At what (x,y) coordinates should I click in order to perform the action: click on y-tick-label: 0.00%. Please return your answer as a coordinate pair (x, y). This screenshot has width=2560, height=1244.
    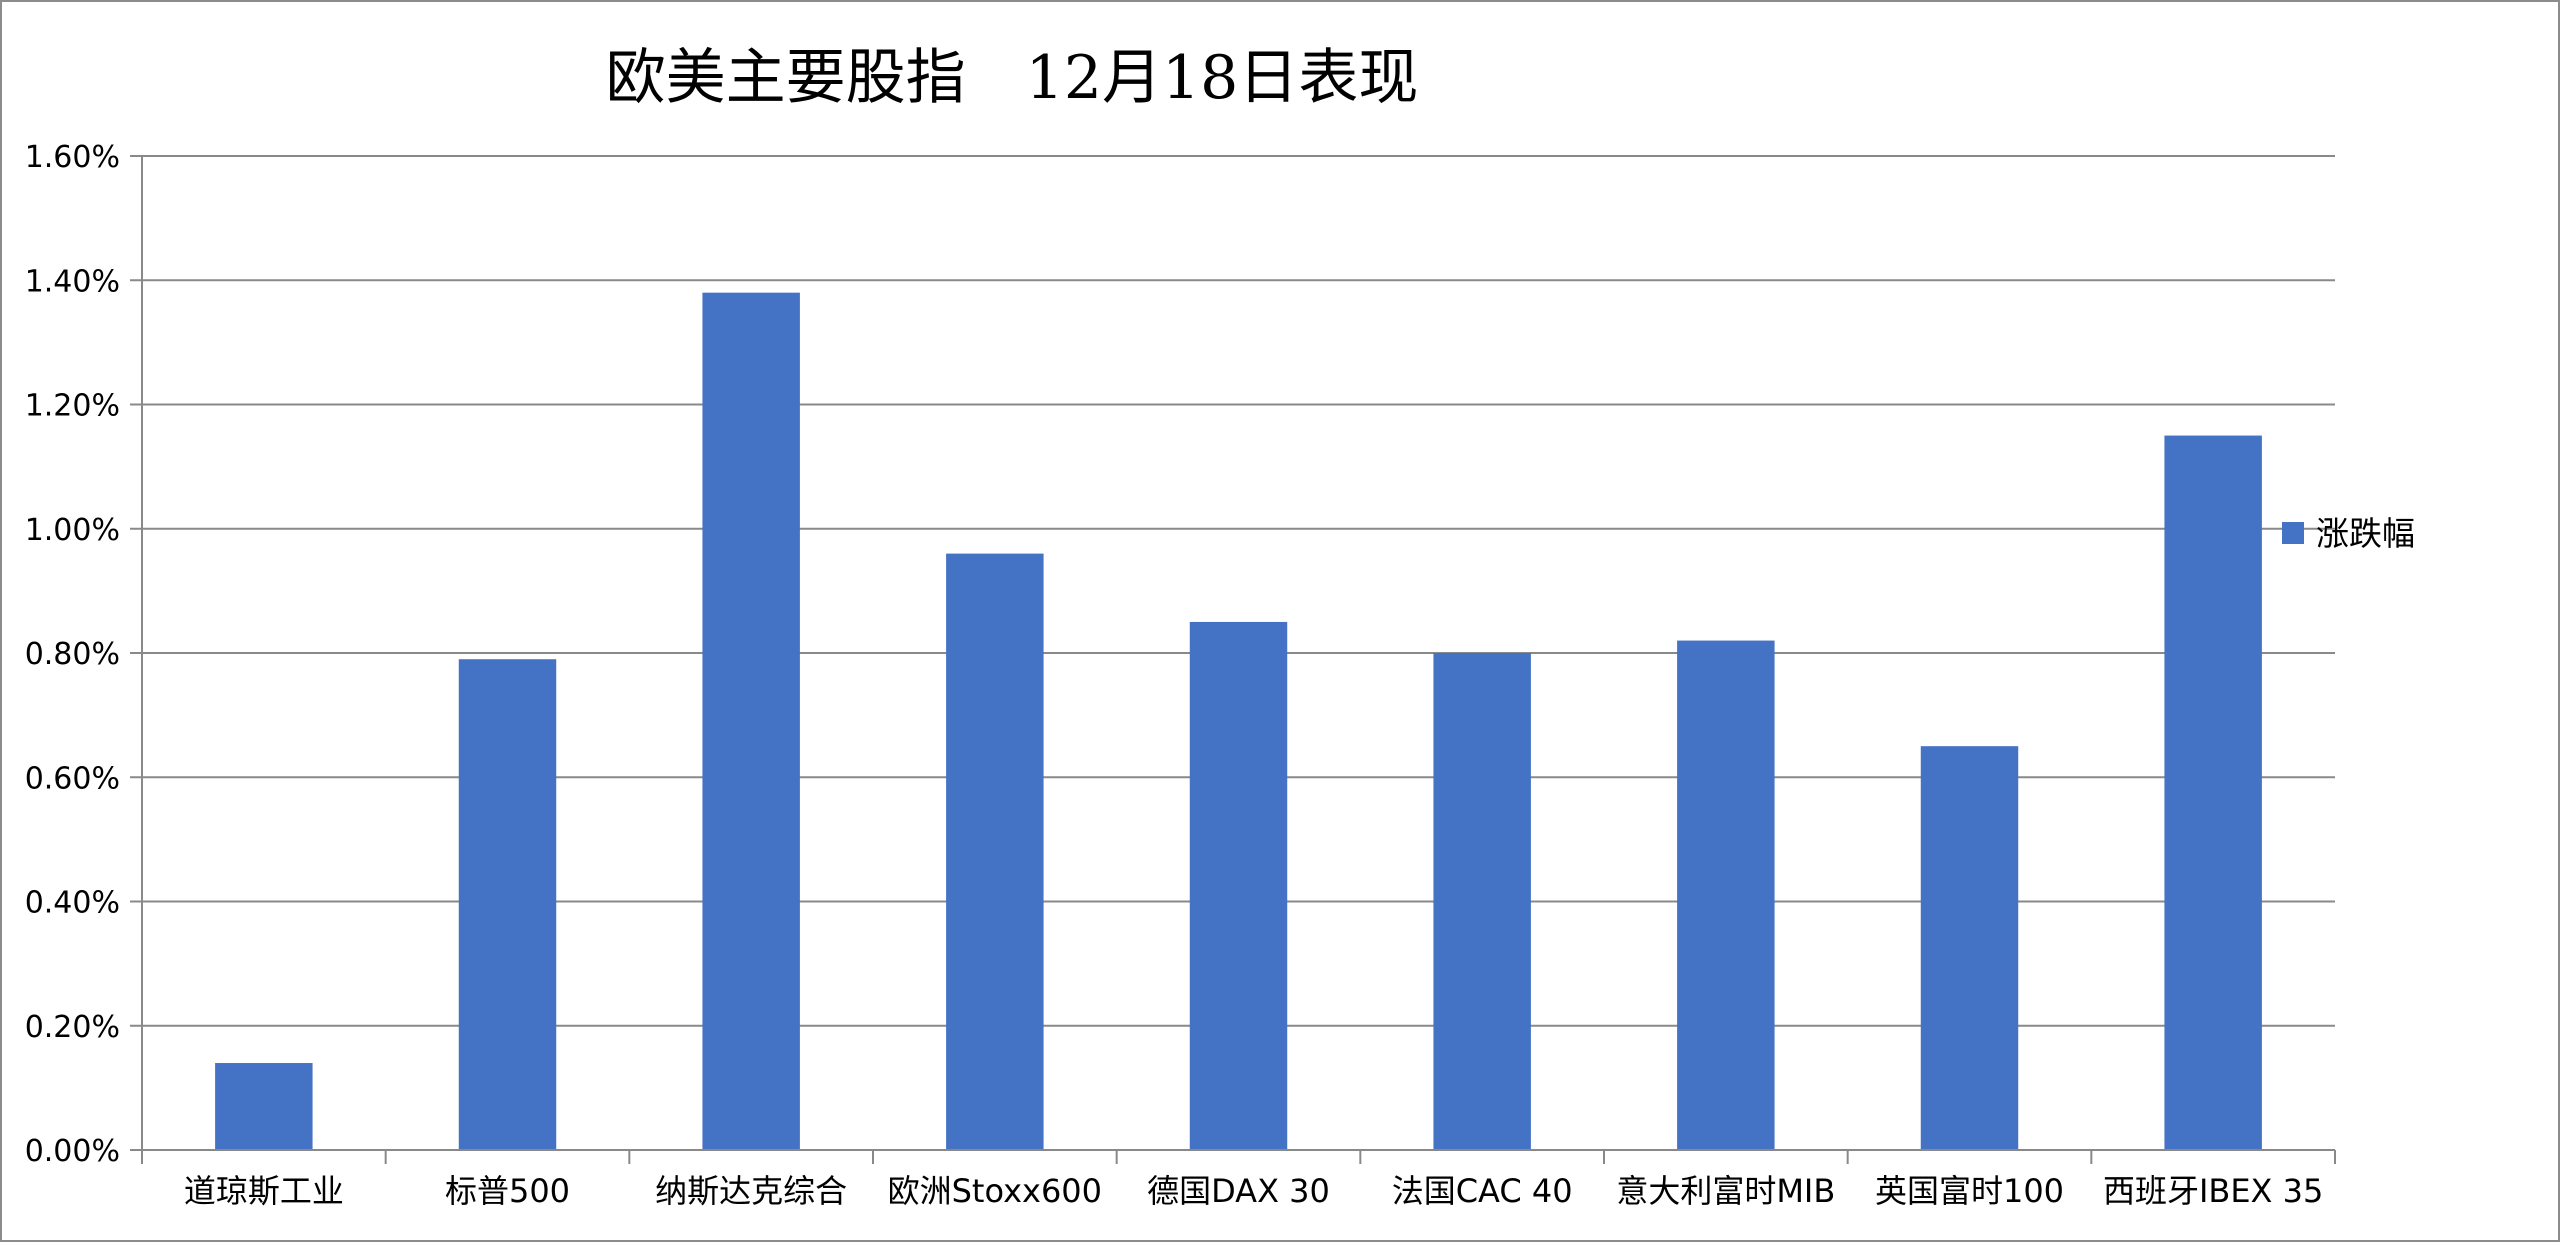
    Looking at the image, I should click on (72, 1151).